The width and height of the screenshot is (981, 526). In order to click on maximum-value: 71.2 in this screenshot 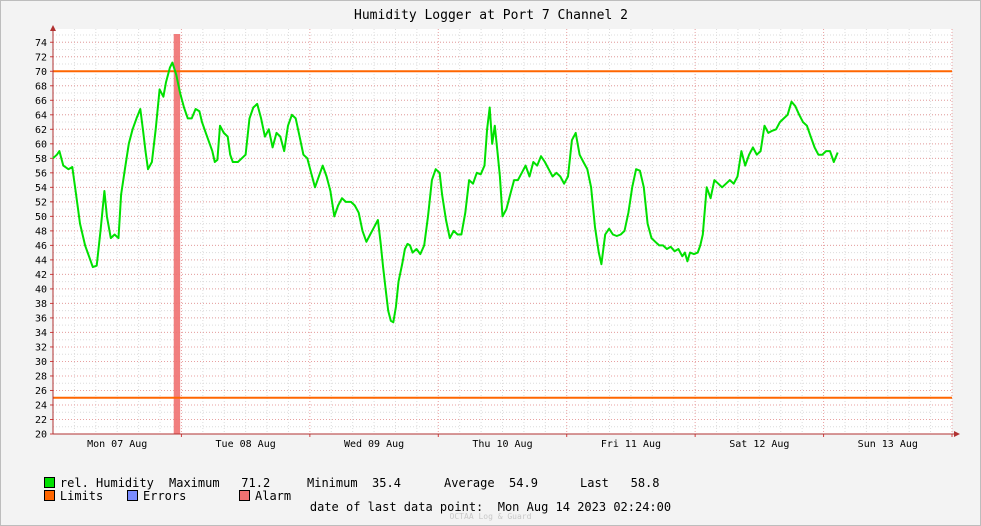, I will do `click(256, 483)`.